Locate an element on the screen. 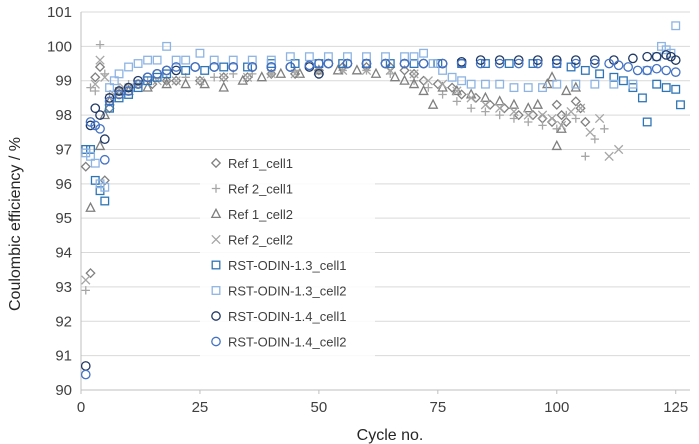 The height and width of the screenshot is (444, 699). y-tick-label: 99 is located at coordinates (63, 81).